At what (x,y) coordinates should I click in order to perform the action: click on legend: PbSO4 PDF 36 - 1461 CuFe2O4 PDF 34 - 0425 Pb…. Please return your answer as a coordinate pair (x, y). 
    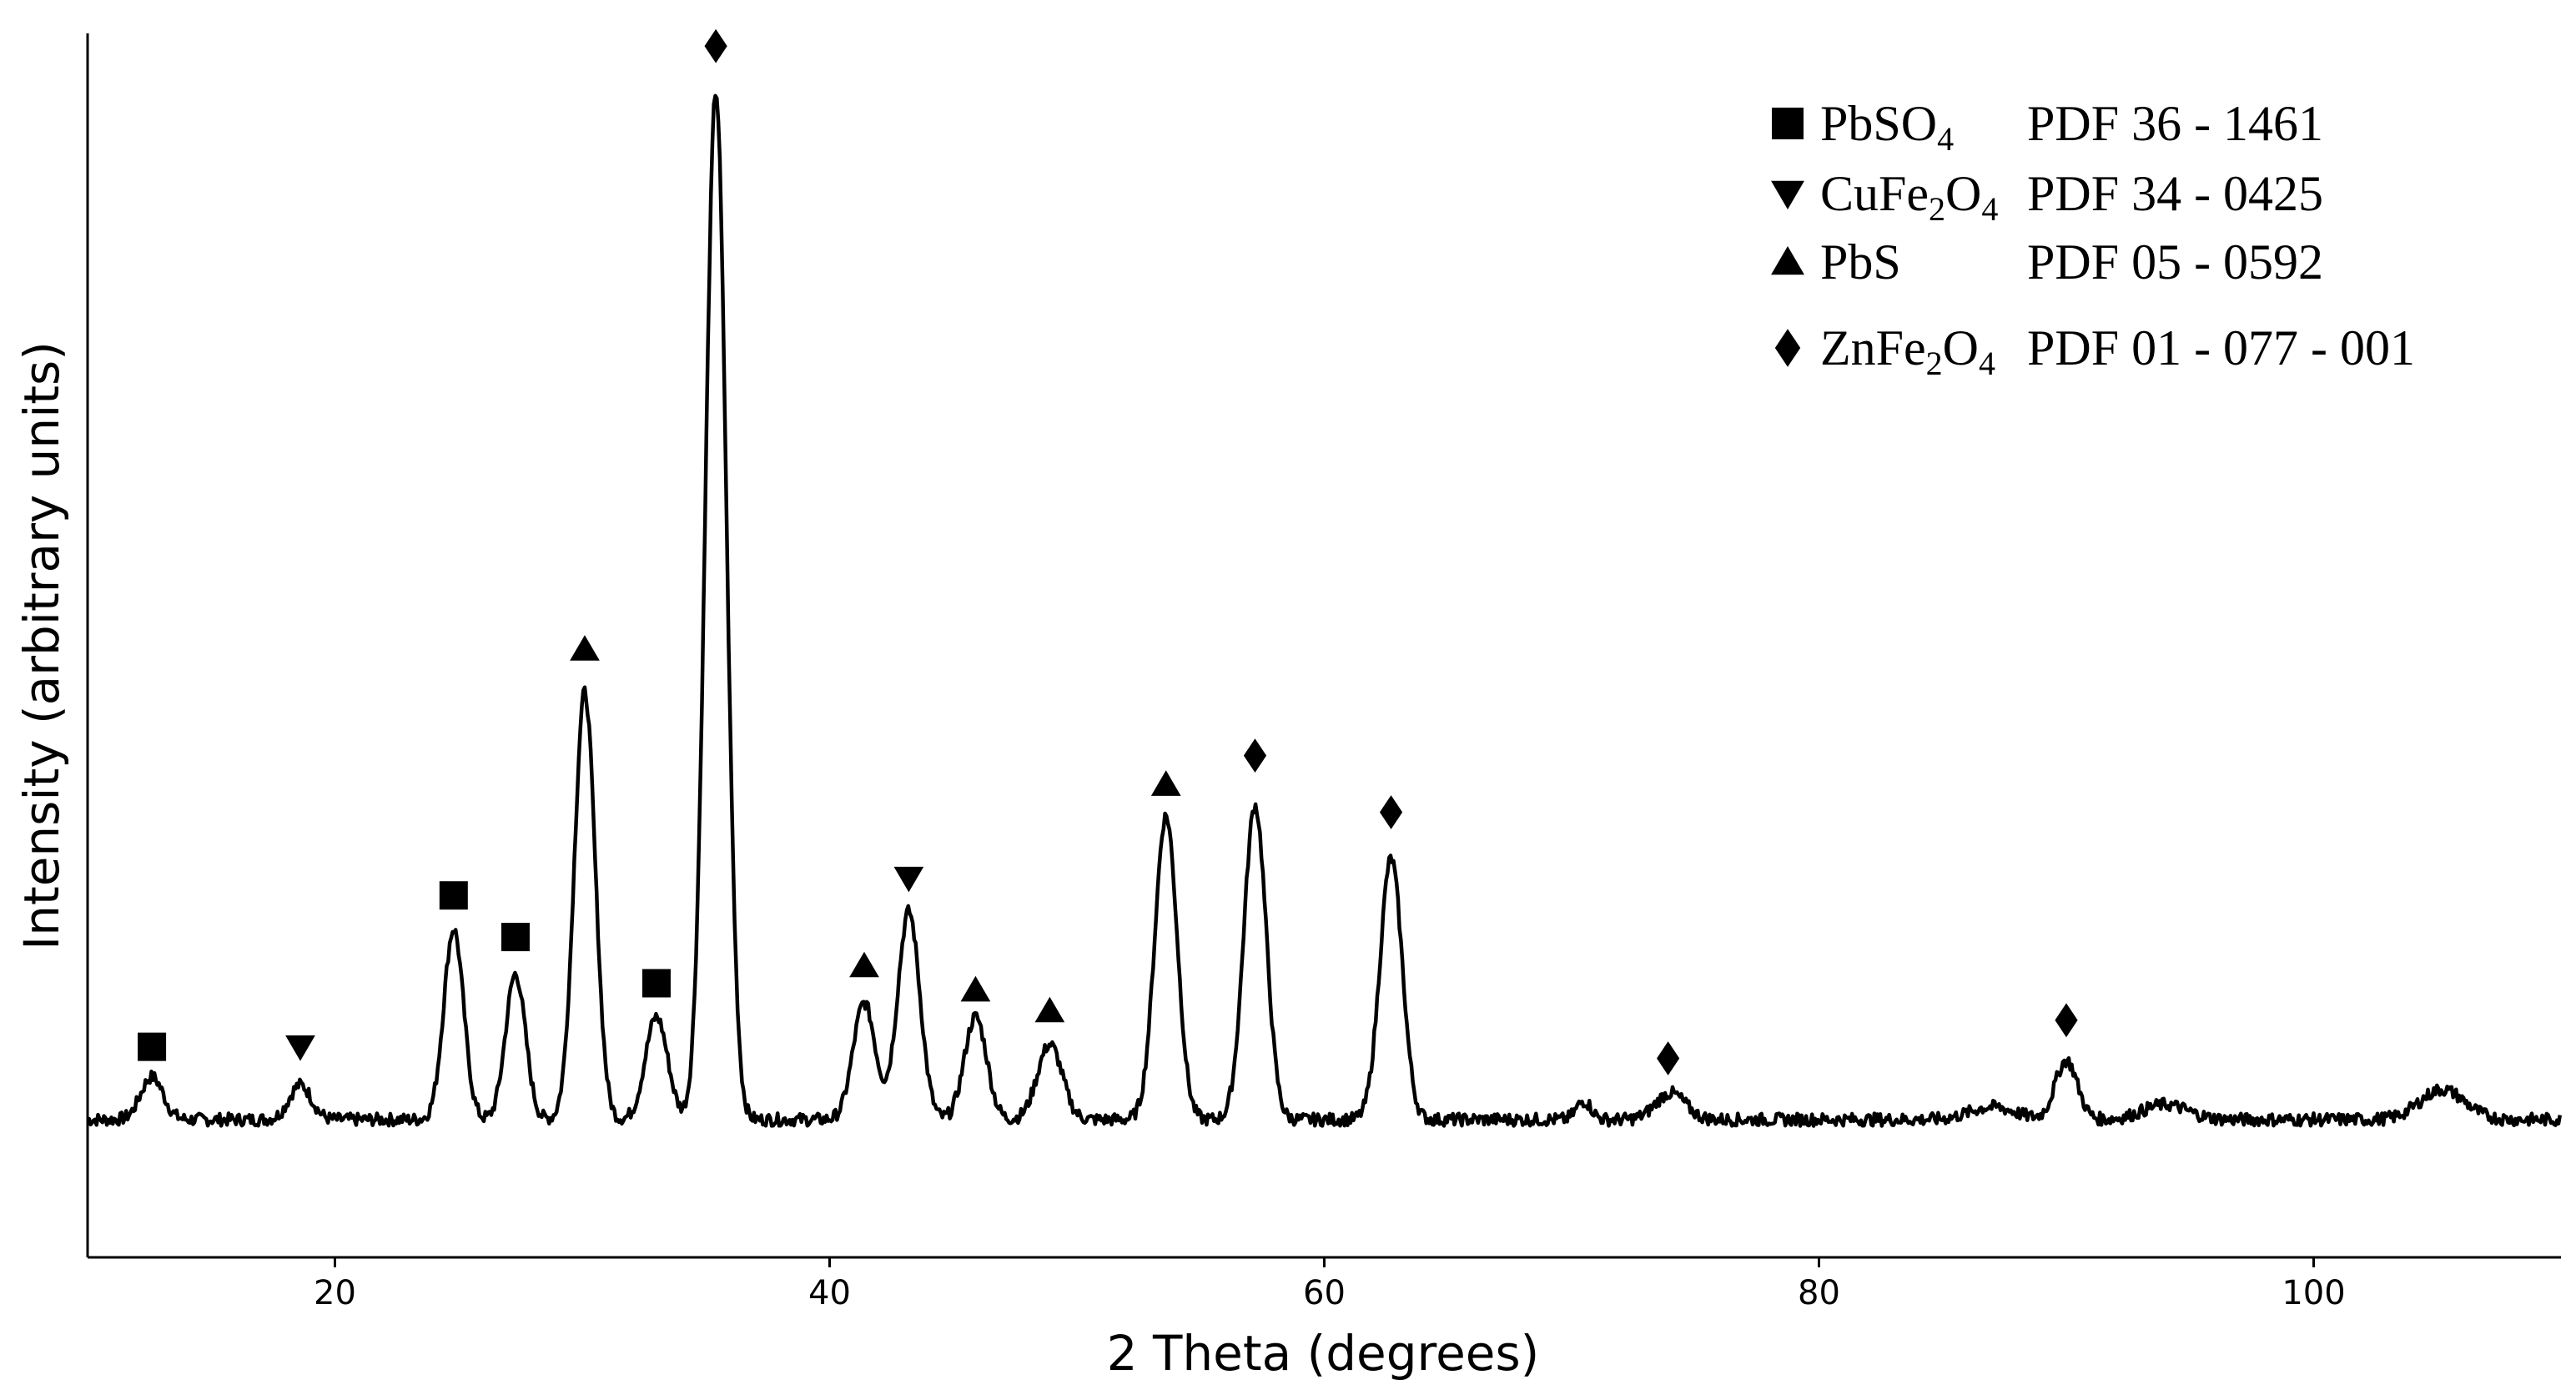
    Looking at the image, I should click on (2093, 239).